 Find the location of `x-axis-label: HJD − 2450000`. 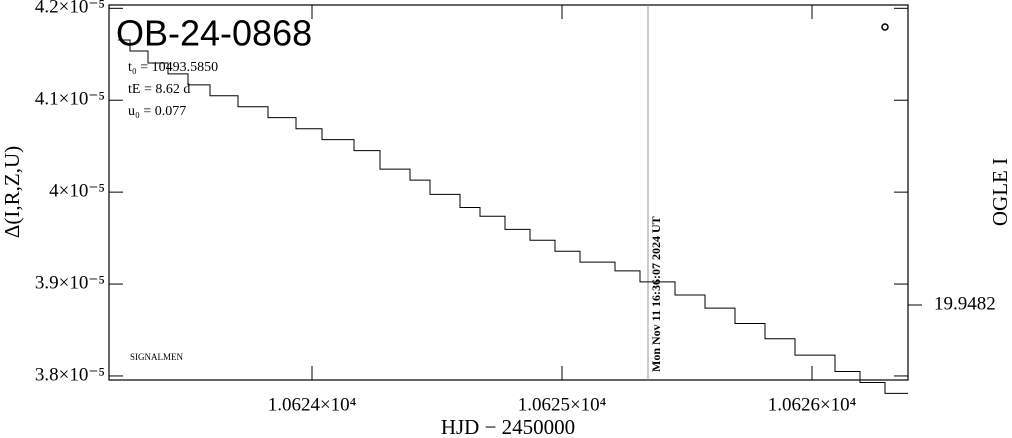

x-axis-label: HJD − 2450000 is located at coordinates (508, 426).